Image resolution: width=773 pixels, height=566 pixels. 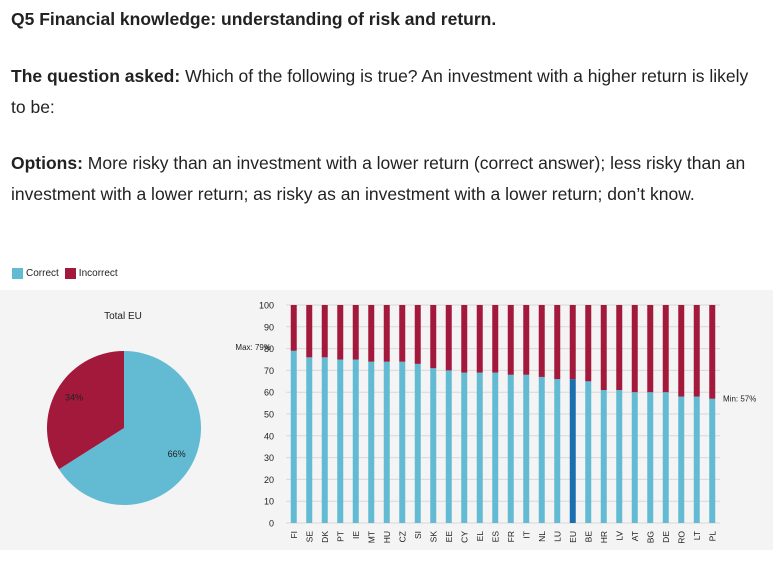 What do you see at coordinates (634, 349) in the screenshot?
I see `bar-incorrect-at` at bounding box center [634, 349].